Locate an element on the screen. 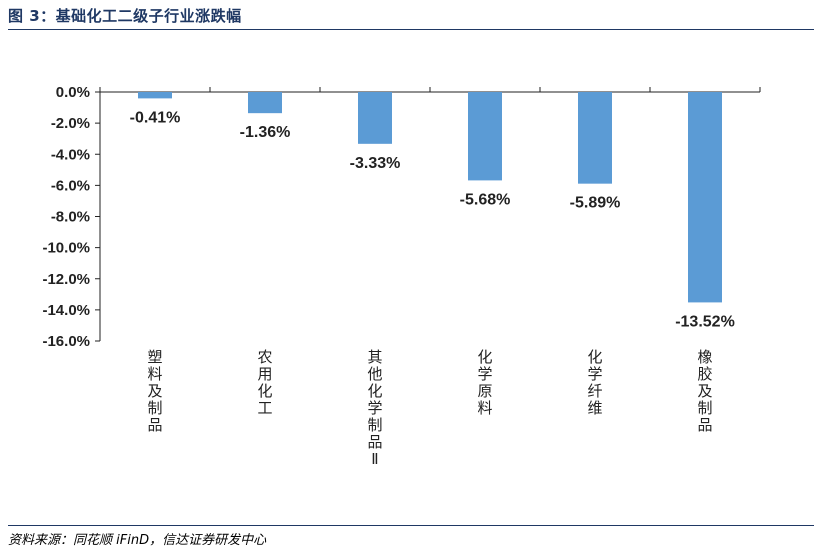  category-labels: 塑料及制品 农用化工 其他化学制品 Ⅱ 化学原料 化学纤维 橡胶及制品 is located at coordinates (429, 408).